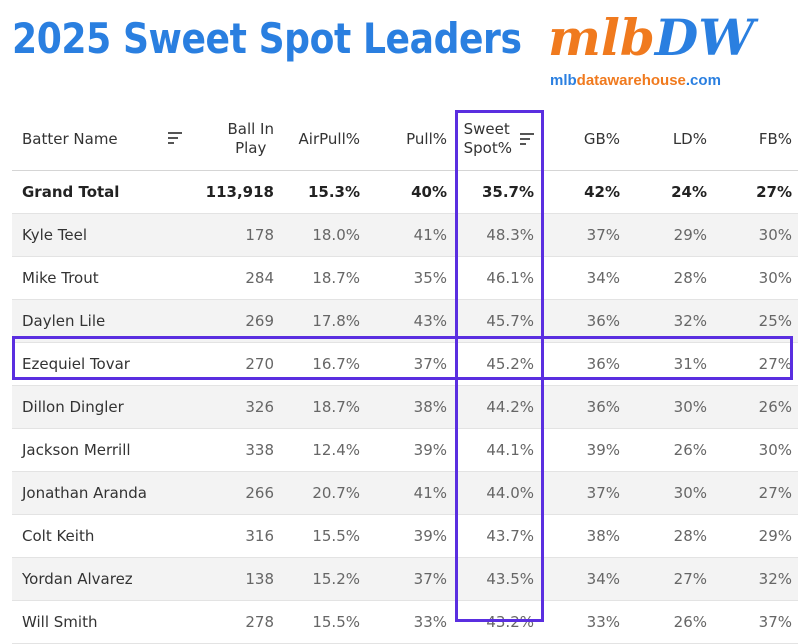  I want to click on cell-name: Kyle Teel, so click(55, 235).